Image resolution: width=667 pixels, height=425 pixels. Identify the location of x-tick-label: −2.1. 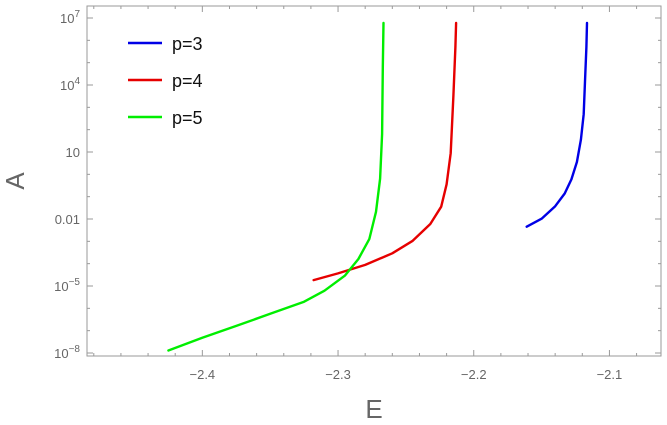
(610, 374).